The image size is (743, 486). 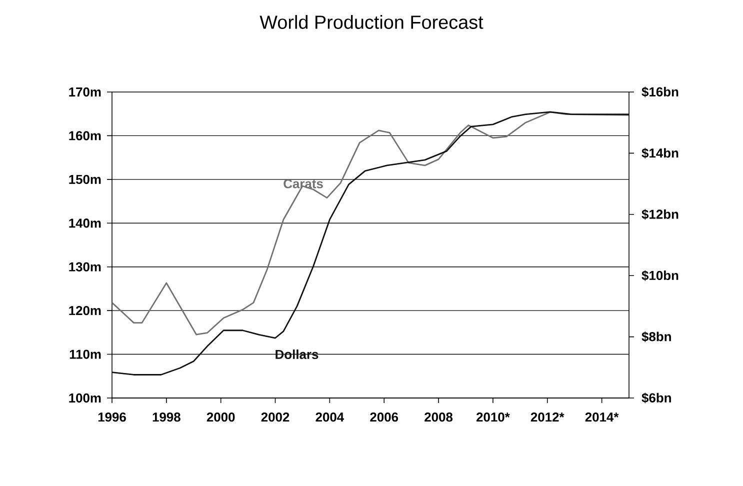 I want to click on y-tick-label: 100m, so click(x=85, y=398).